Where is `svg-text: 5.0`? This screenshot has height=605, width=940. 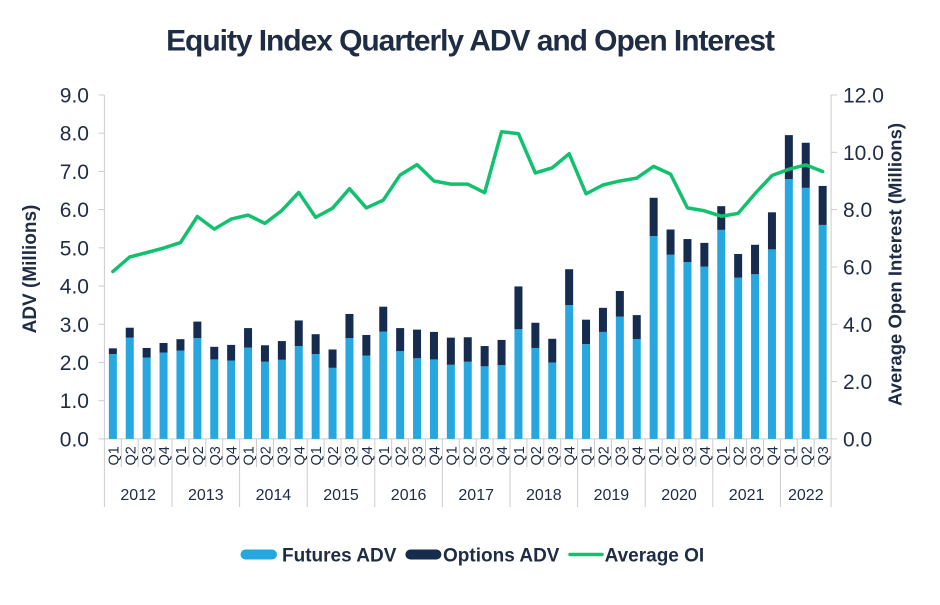
svg-text: 5.0 is located at coordinates (74, 248).